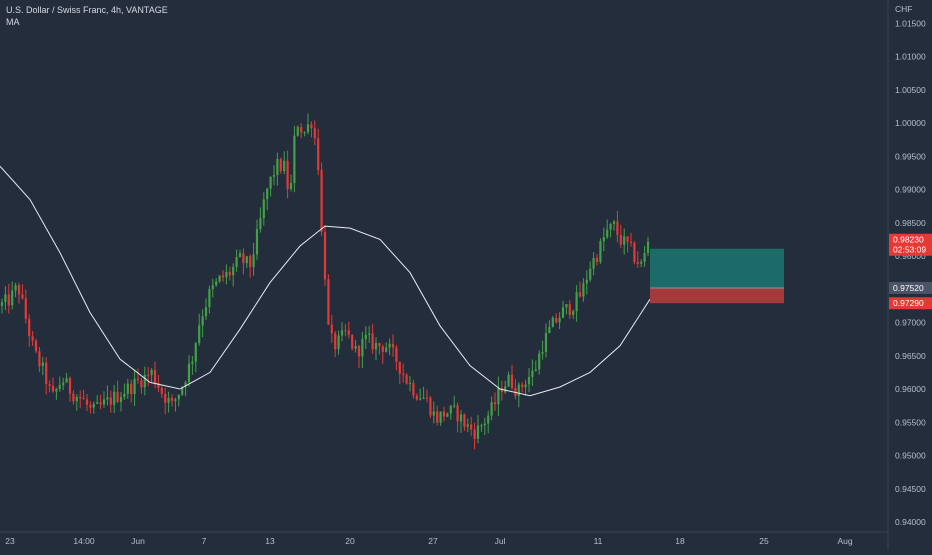 Image resolution: width=932 pixels, height=555 pixels. Describe the element at coordinates (910, 57) in the screenshot. I see `price-tick-label: 1.01000` at that location.